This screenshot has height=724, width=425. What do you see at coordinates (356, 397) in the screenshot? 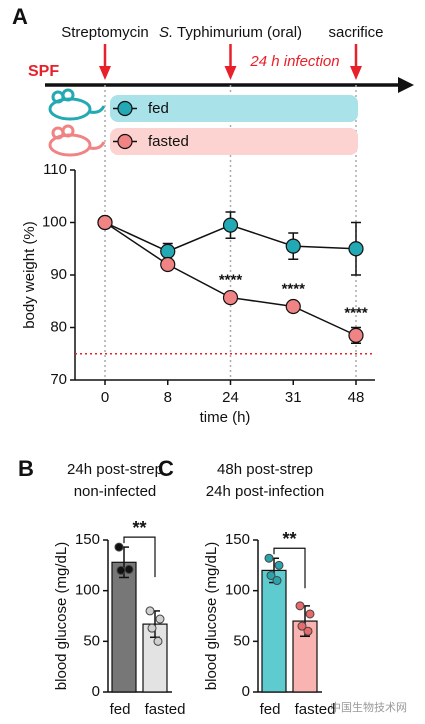
I see `x-tick-label: 48` at bounding box center [356, 397].